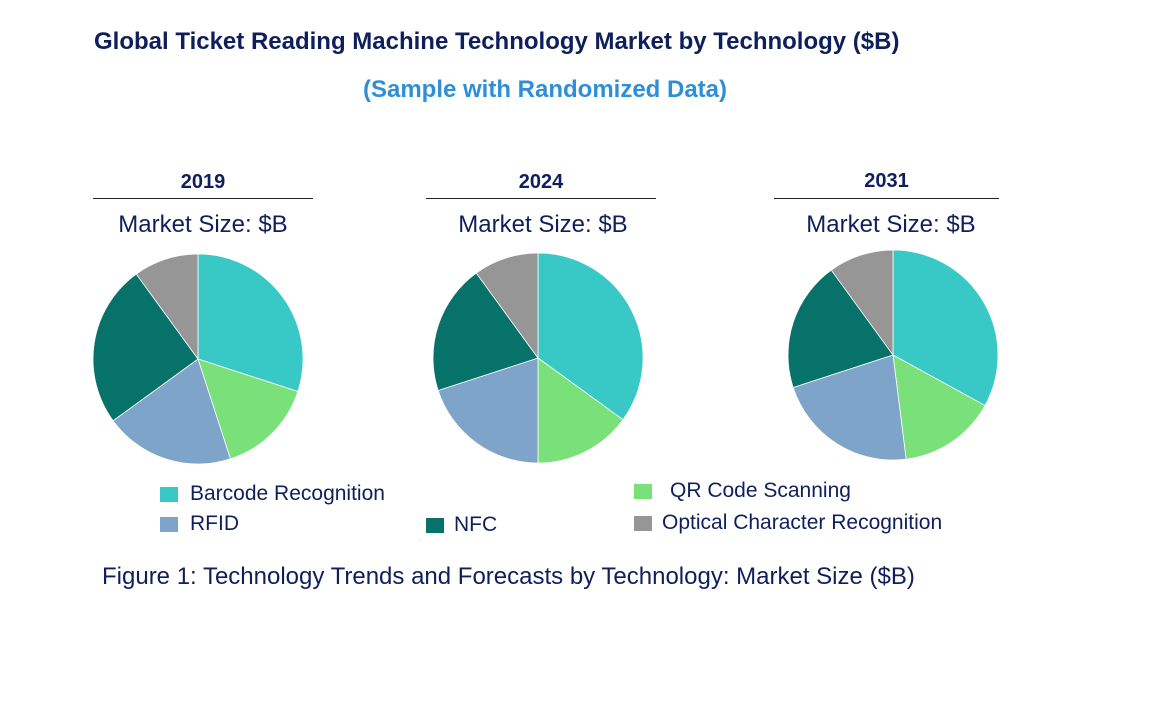 This screenshot has width=1170, height=711. I want to click on pie-year-2024: 2024, so click(541, 182).